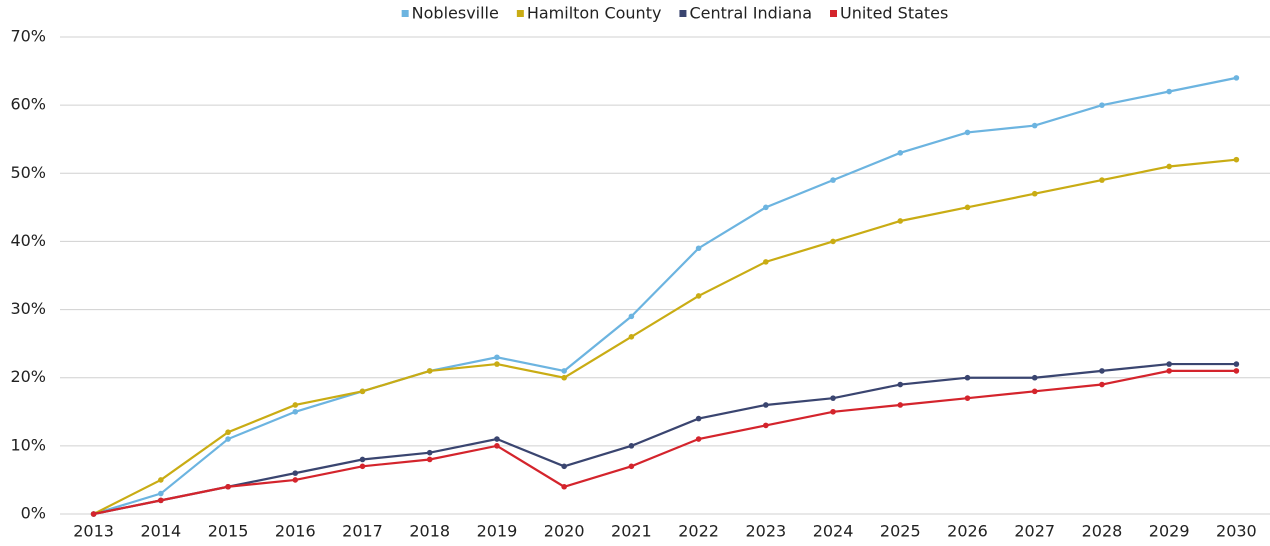 Image resolution: width=1270 pixels, height=546 pixels. Describe the element at coordinates (28, 104) in the screenshot. I see `y-tick-label: 60%` at that location.